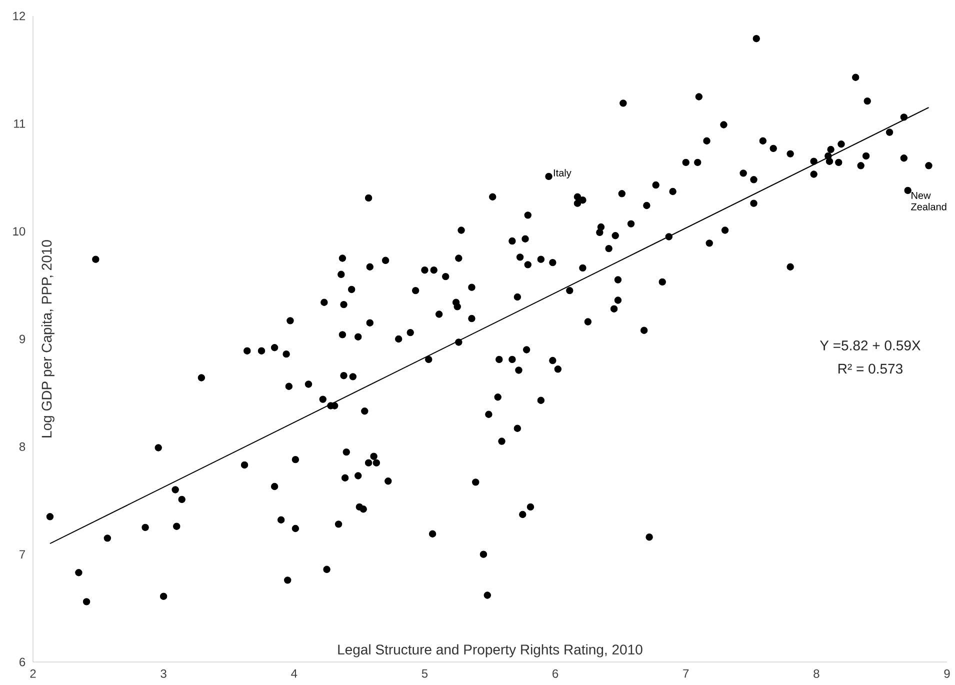 This screenshot has height=685, width=955. What do you see at coordinates (425, 673) in the screenshot?
I see `x-tick-label: 5` at bounding box center [425, 673].